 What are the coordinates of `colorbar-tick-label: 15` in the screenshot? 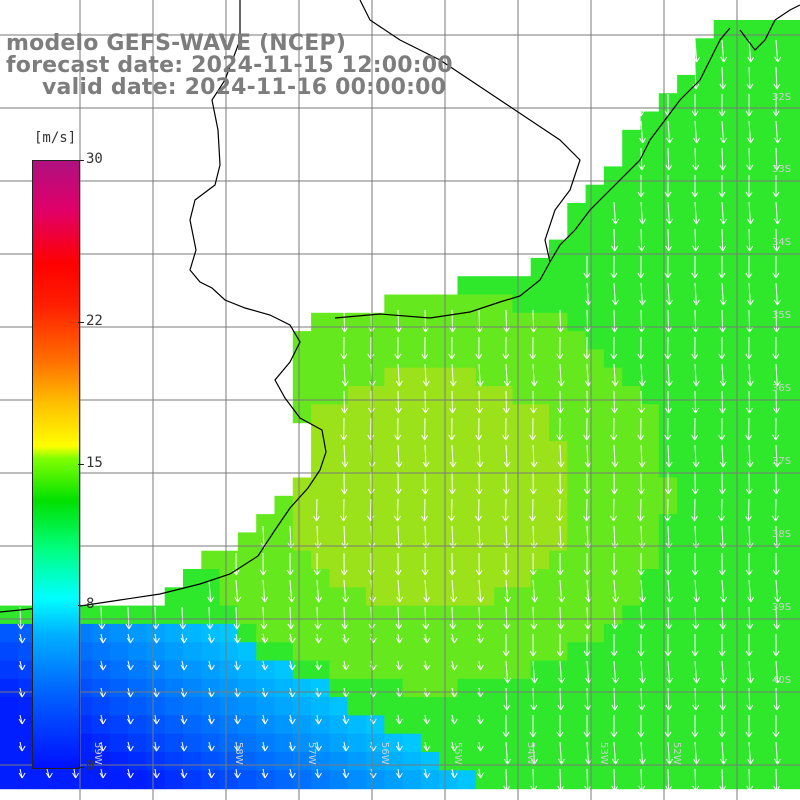 It's located at (94, 462).